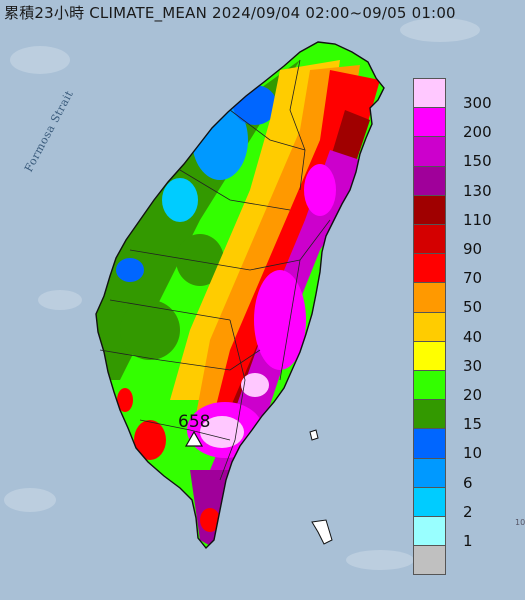 The width and height of the screenshot is (525, 600). Describe the element at coordinates (477, 103) in the screenshot. I see `legend-label: 300` at that location.